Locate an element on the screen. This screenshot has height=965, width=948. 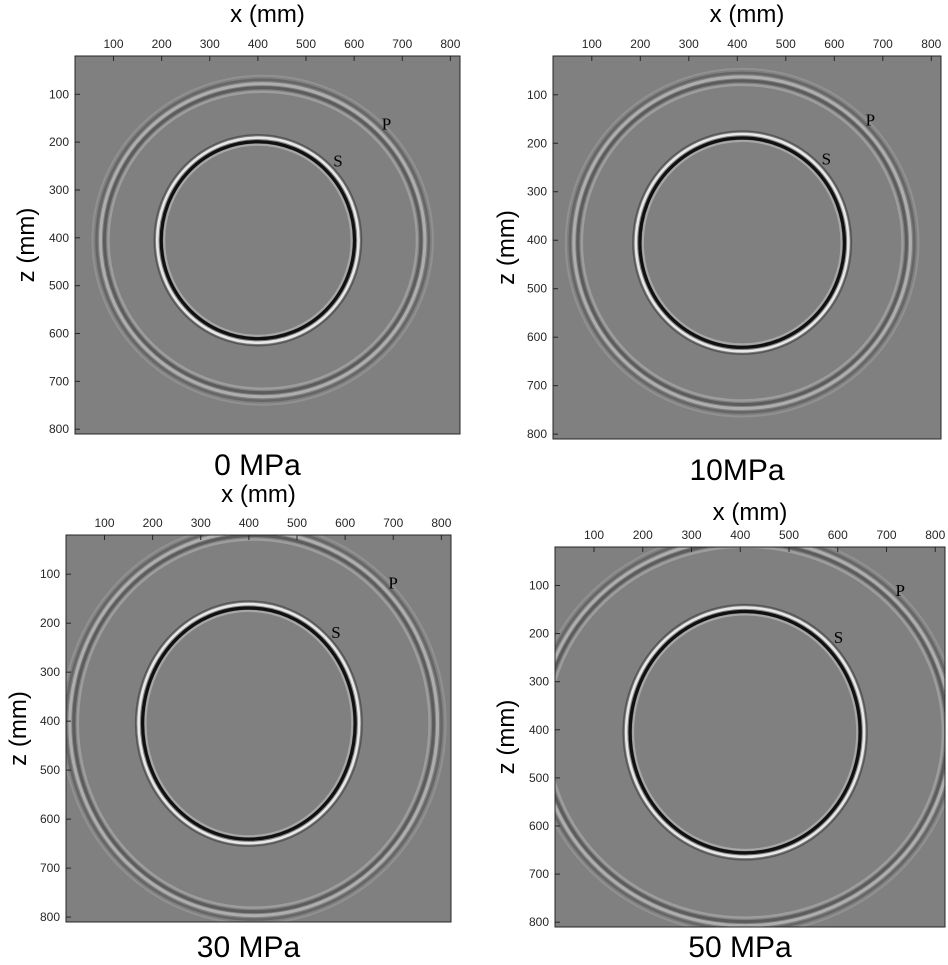
panel-caption: 10MPa is located at coordinates (736, 470).